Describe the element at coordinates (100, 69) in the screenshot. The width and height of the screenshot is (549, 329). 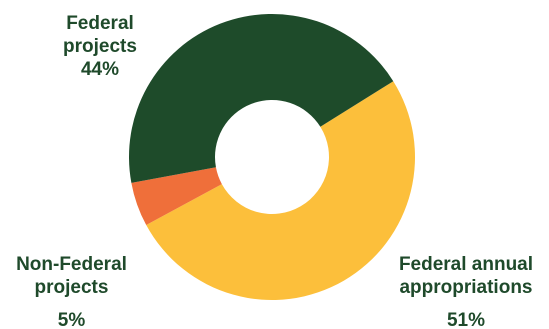
I see `label-federal-projects-pct: 44%` at that location.